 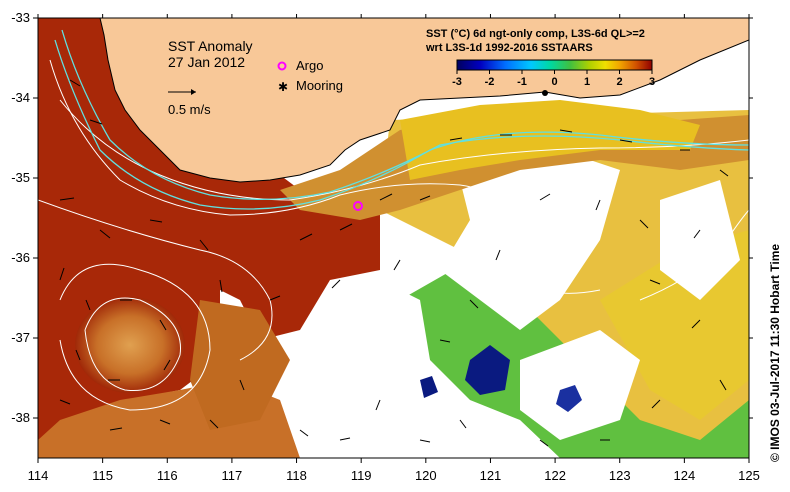 I want to click on colorbar-strip, so click(x=554, y=65).